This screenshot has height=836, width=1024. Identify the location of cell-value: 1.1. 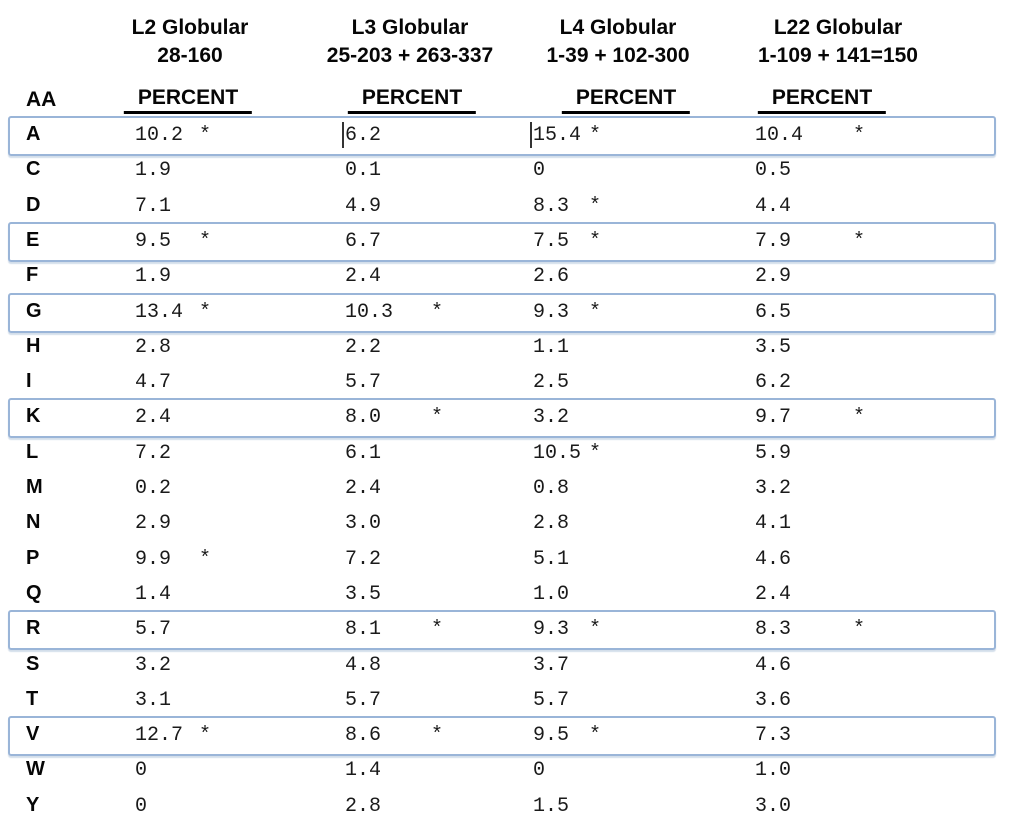
(561, 347).